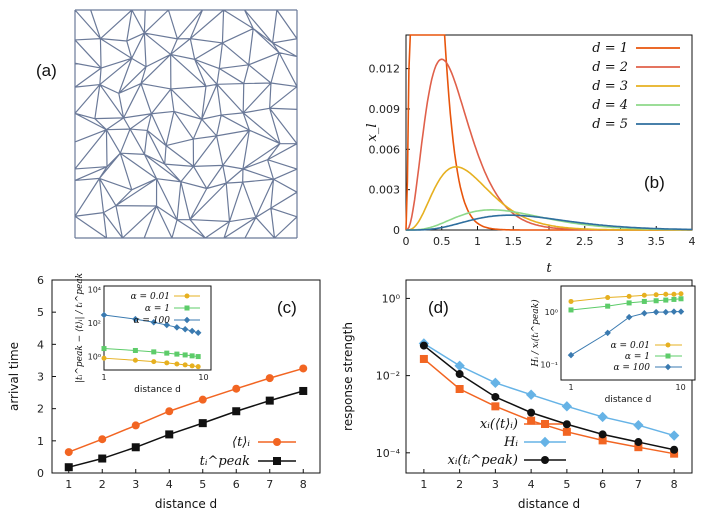  I want to click on inset-legend-label-2: α = 100, so click(151, 321).